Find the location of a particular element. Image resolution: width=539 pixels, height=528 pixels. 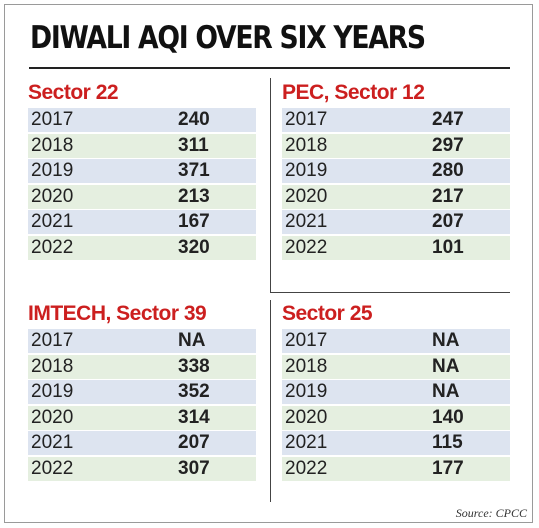

aqi-value-cell: 167 is located at coordinates (194, 221).